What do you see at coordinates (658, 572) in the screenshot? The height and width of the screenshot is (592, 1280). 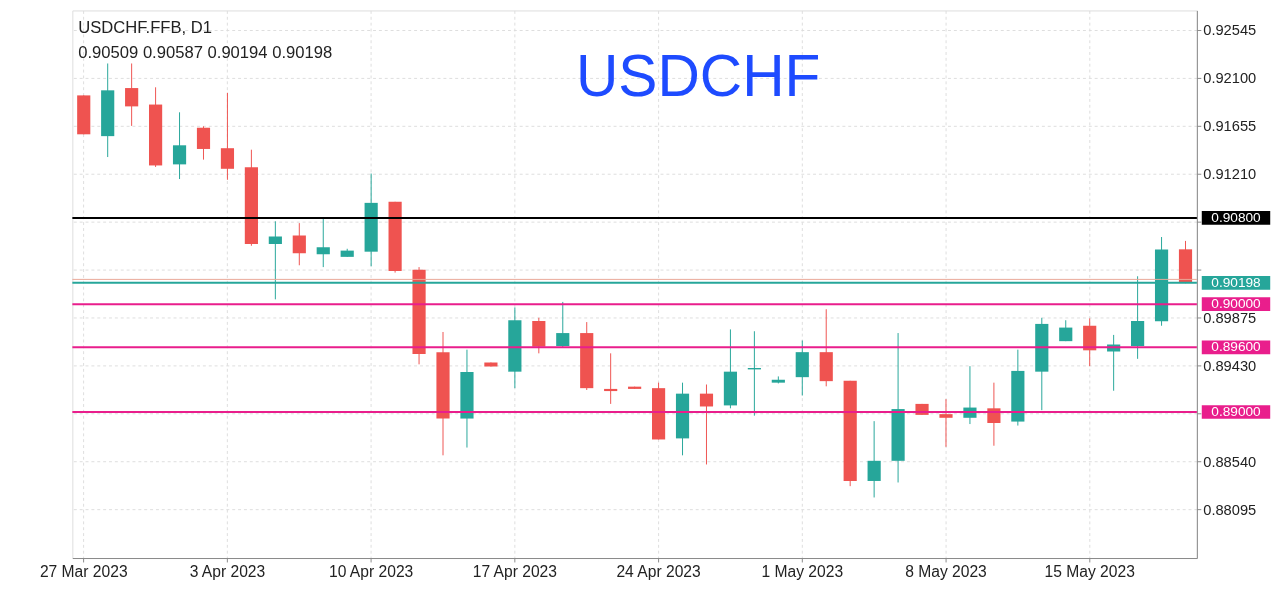 I see `x-tick-label: 24 Apr 2023` at bounding box center [658, 572].